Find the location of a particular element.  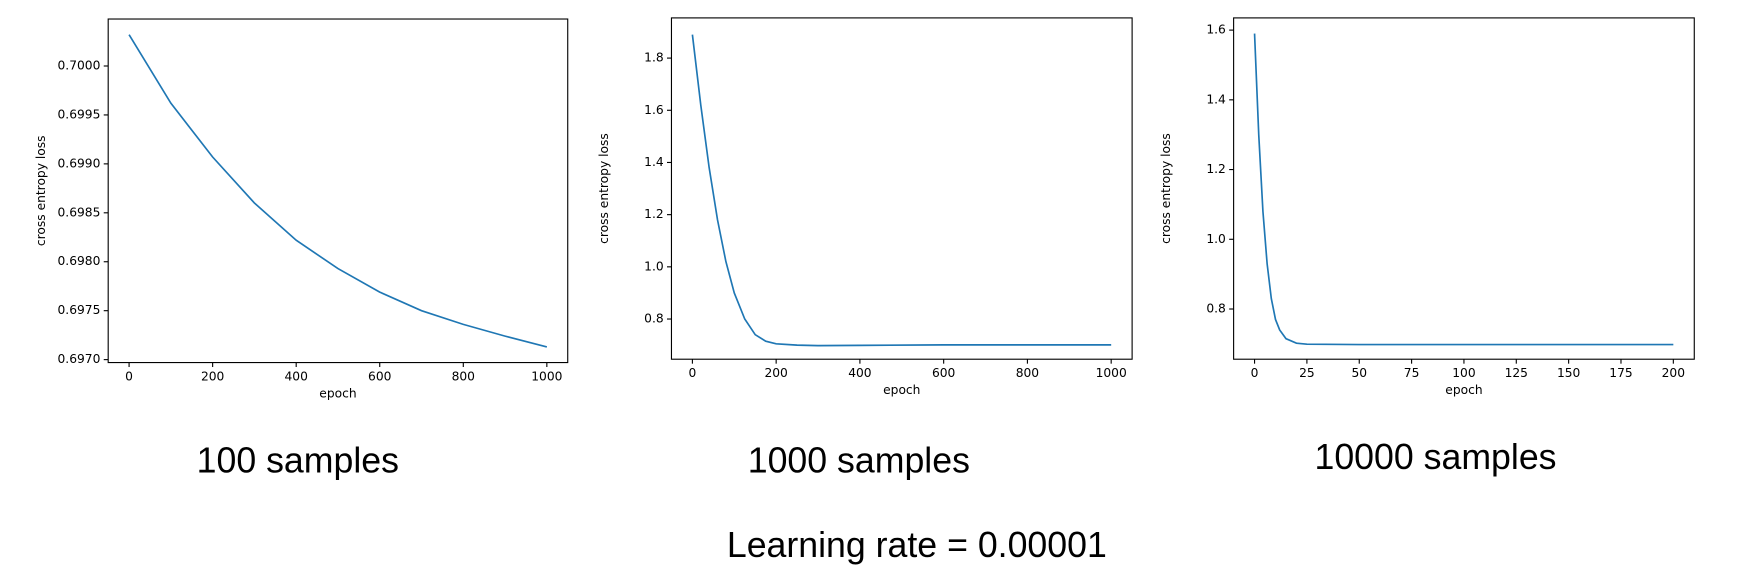

x-tick-label: 100 is located at coordinates (1463, 373).